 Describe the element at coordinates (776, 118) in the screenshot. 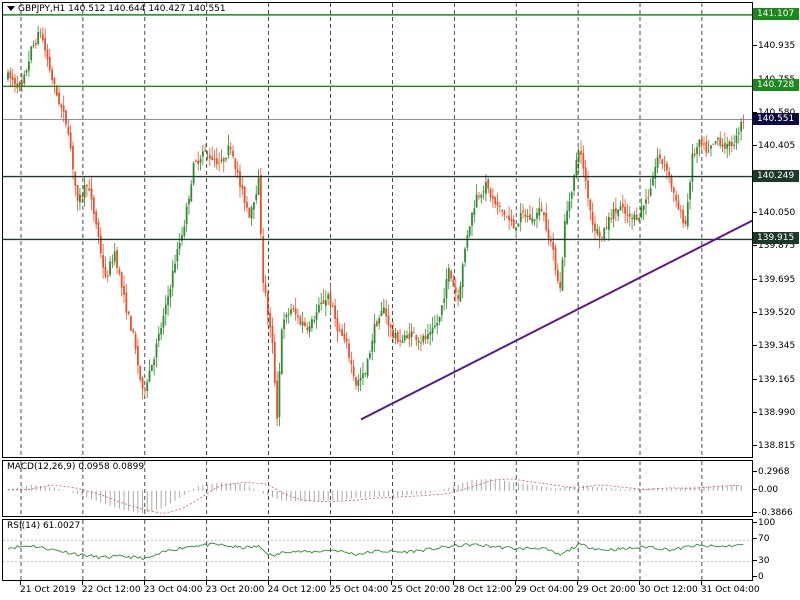

I see `current-price-label: 140.551` at that location.